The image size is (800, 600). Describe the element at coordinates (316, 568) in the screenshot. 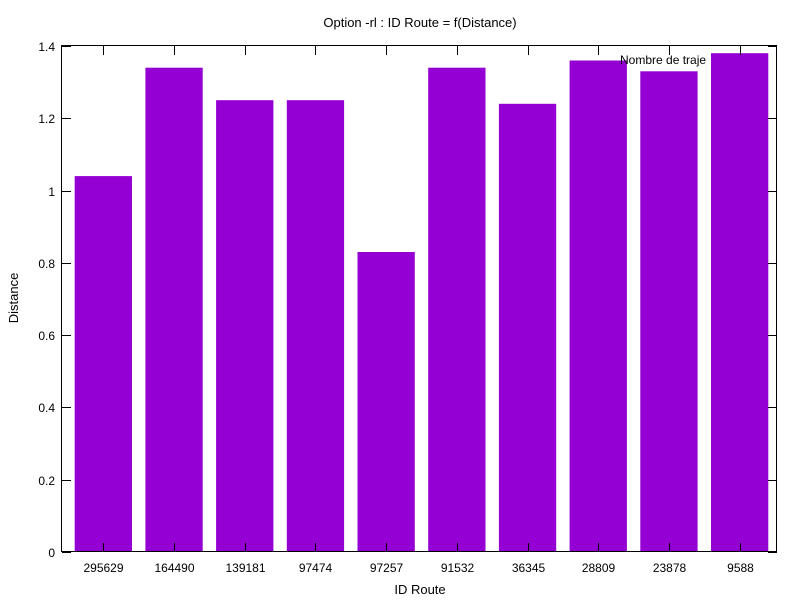

I see `x-tick-label: 97474` at that location.